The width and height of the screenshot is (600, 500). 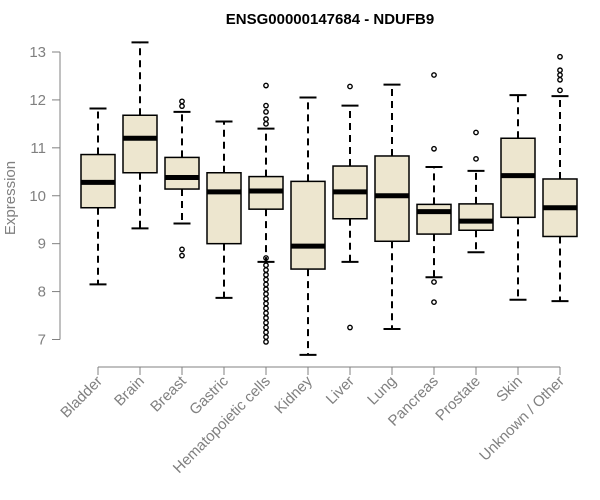 What do you see at coordinates (509, 389) in the screenshot?
I see `category-label: Skin` at bounding box center [509, 389].